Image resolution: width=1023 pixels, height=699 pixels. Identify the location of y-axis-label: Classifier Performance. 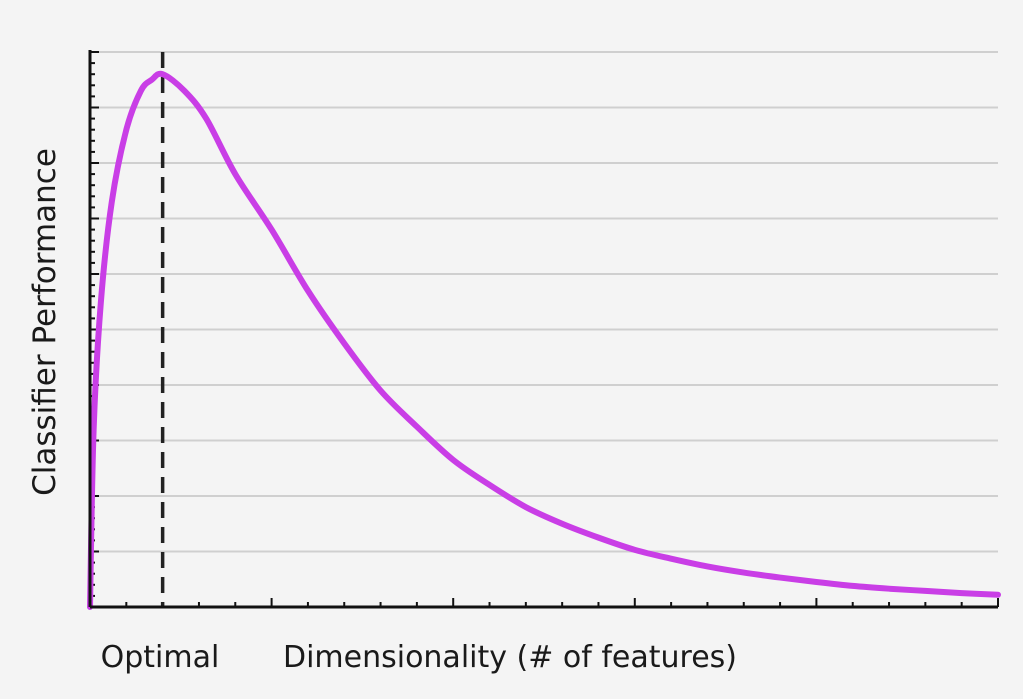
(45, 322).